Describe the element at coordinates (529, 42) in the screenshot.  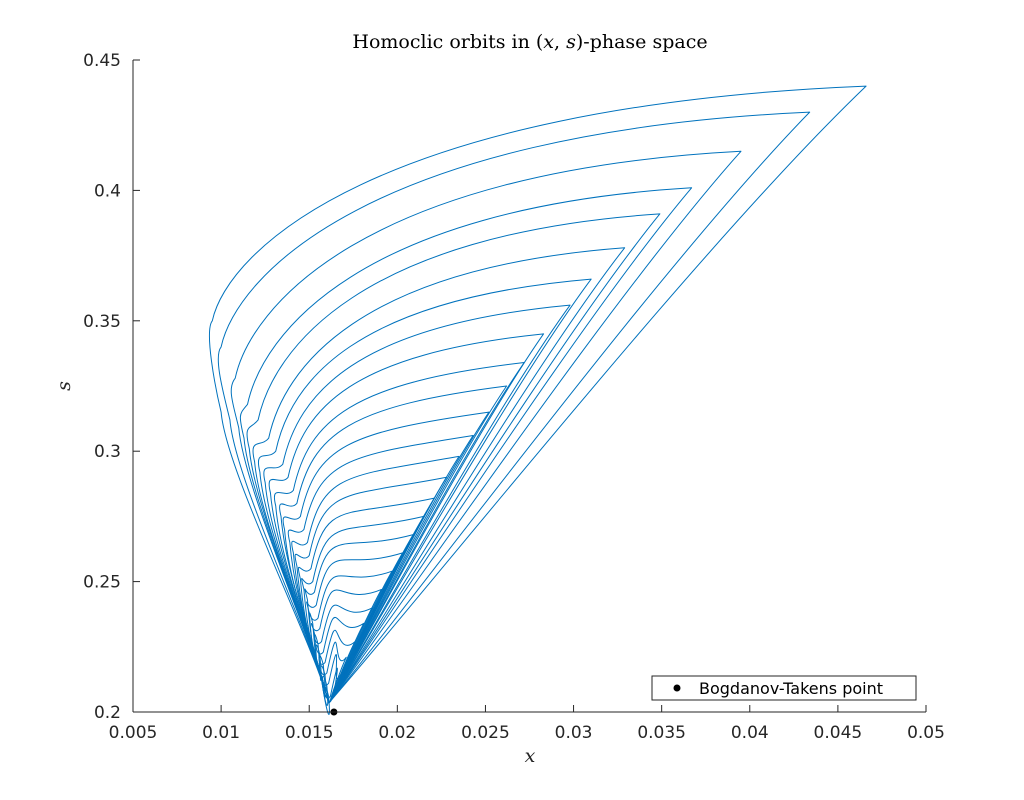
I see `chart-title: Homoclic orbits in (x, s)-phase space` at that location.